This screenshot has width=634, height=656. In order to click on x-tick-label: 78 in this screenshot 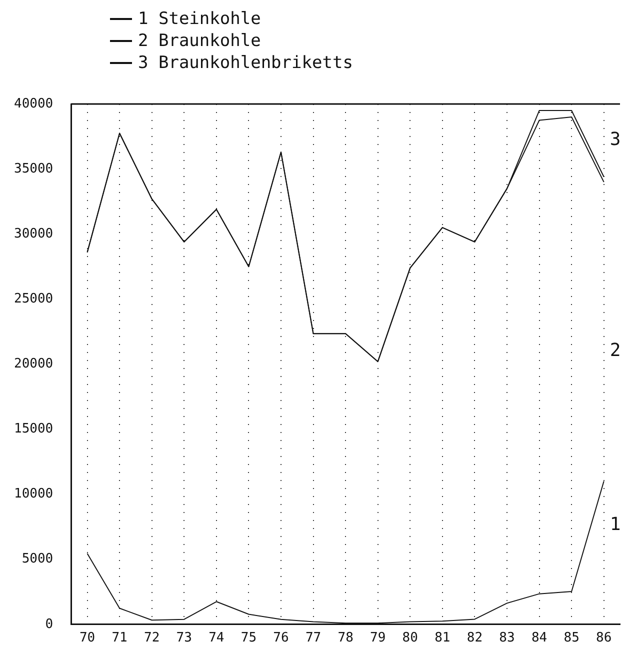, I will do `click(346, 638)`.